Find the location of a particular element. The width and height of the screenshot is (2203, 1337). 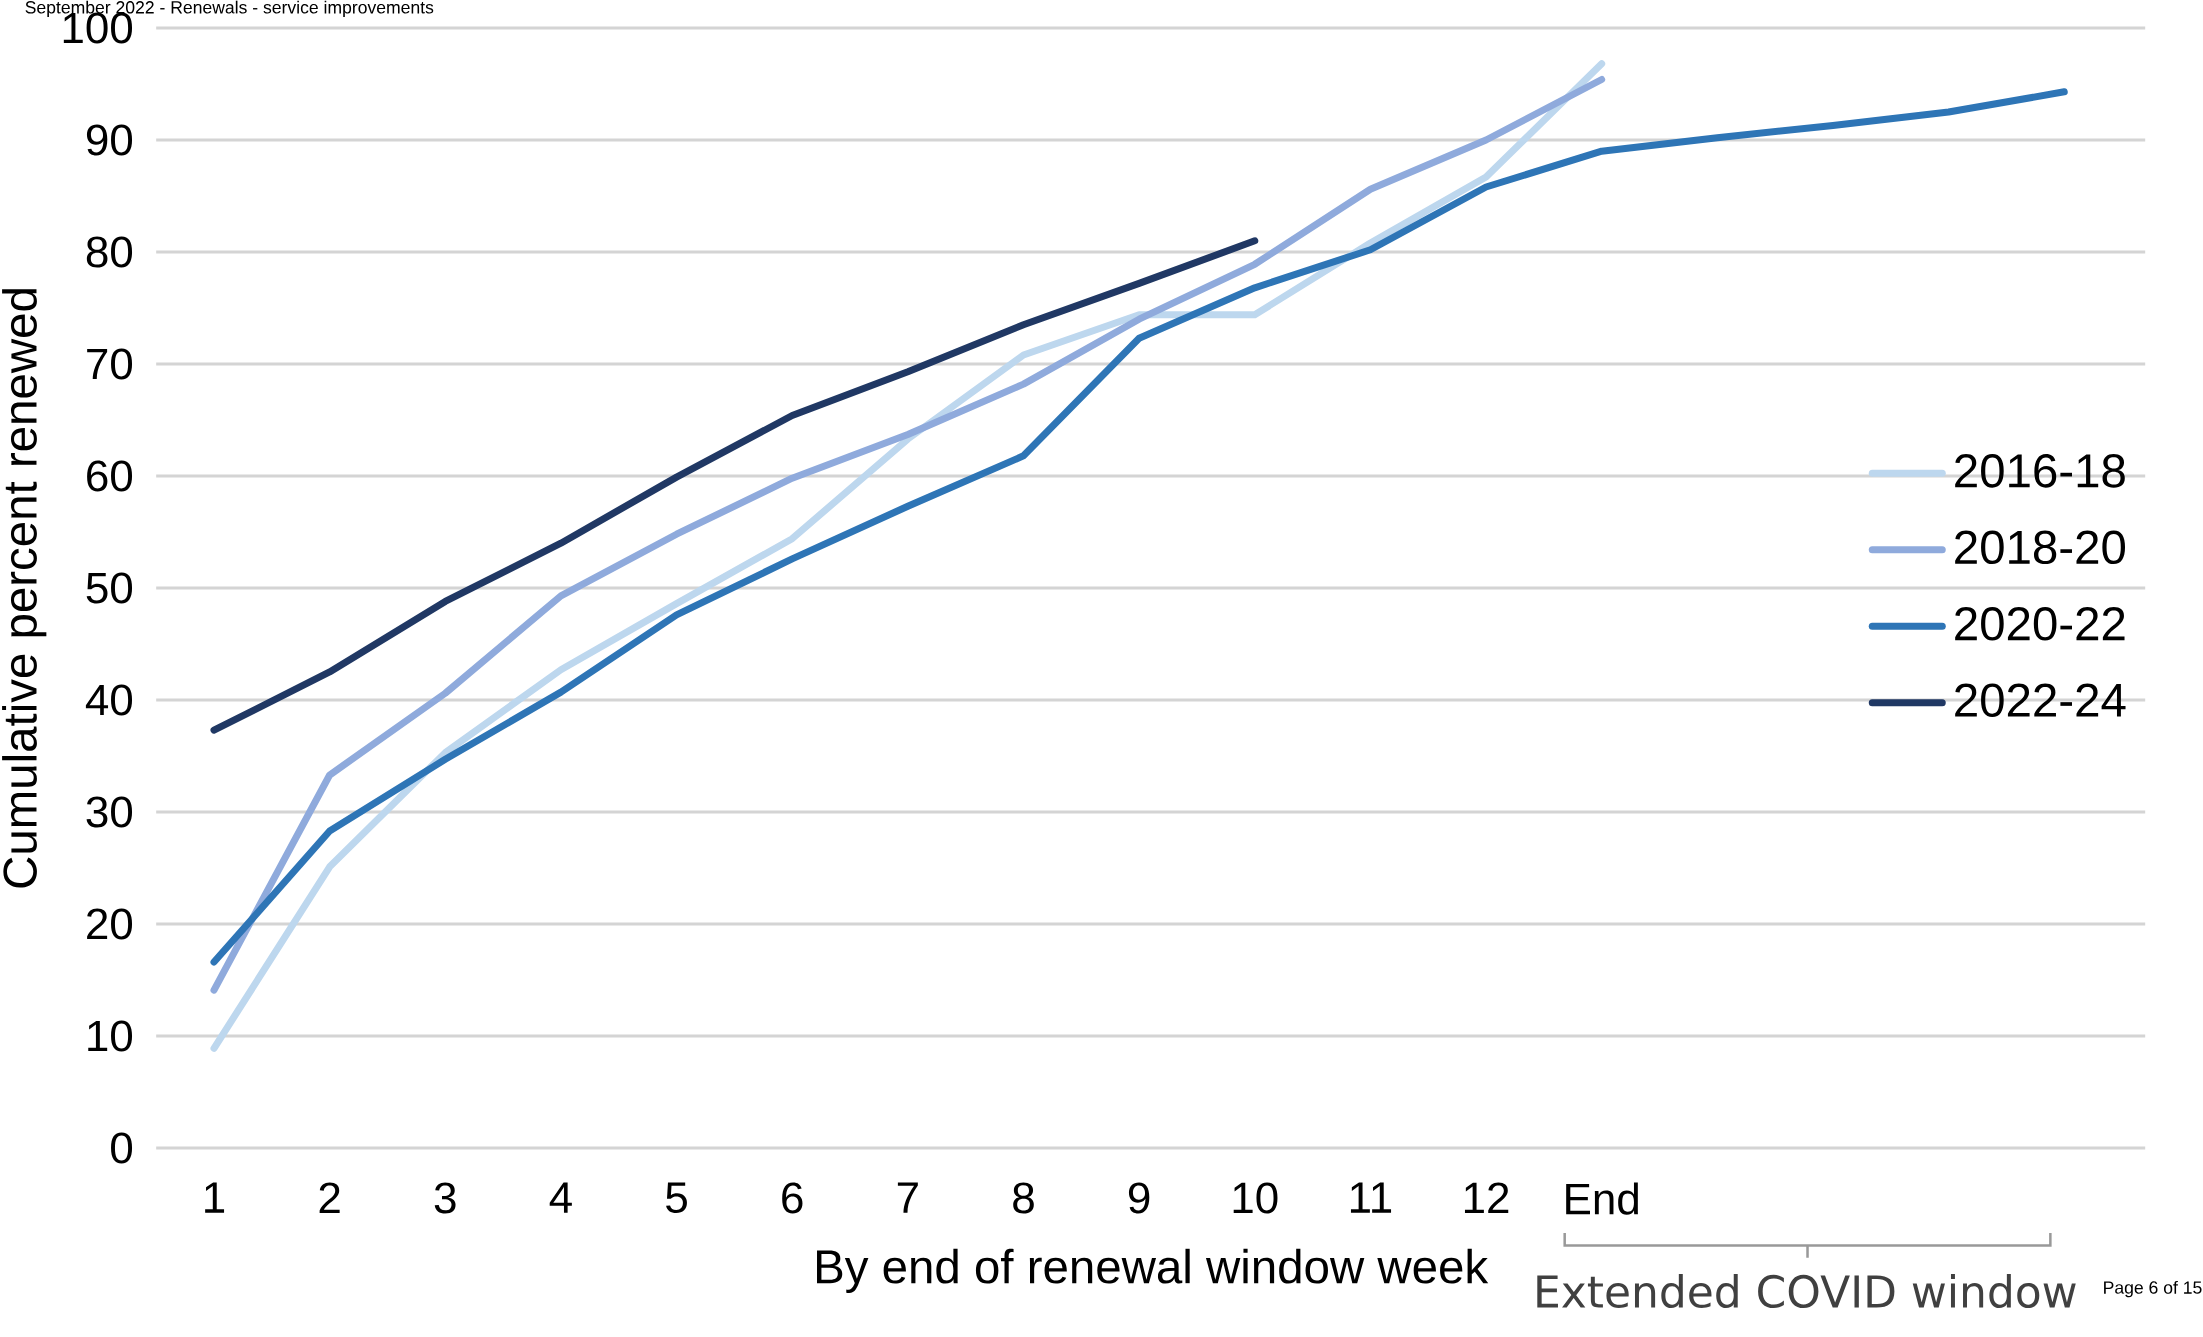

y-tick-label: 50 is located at coordinates (109, 588).